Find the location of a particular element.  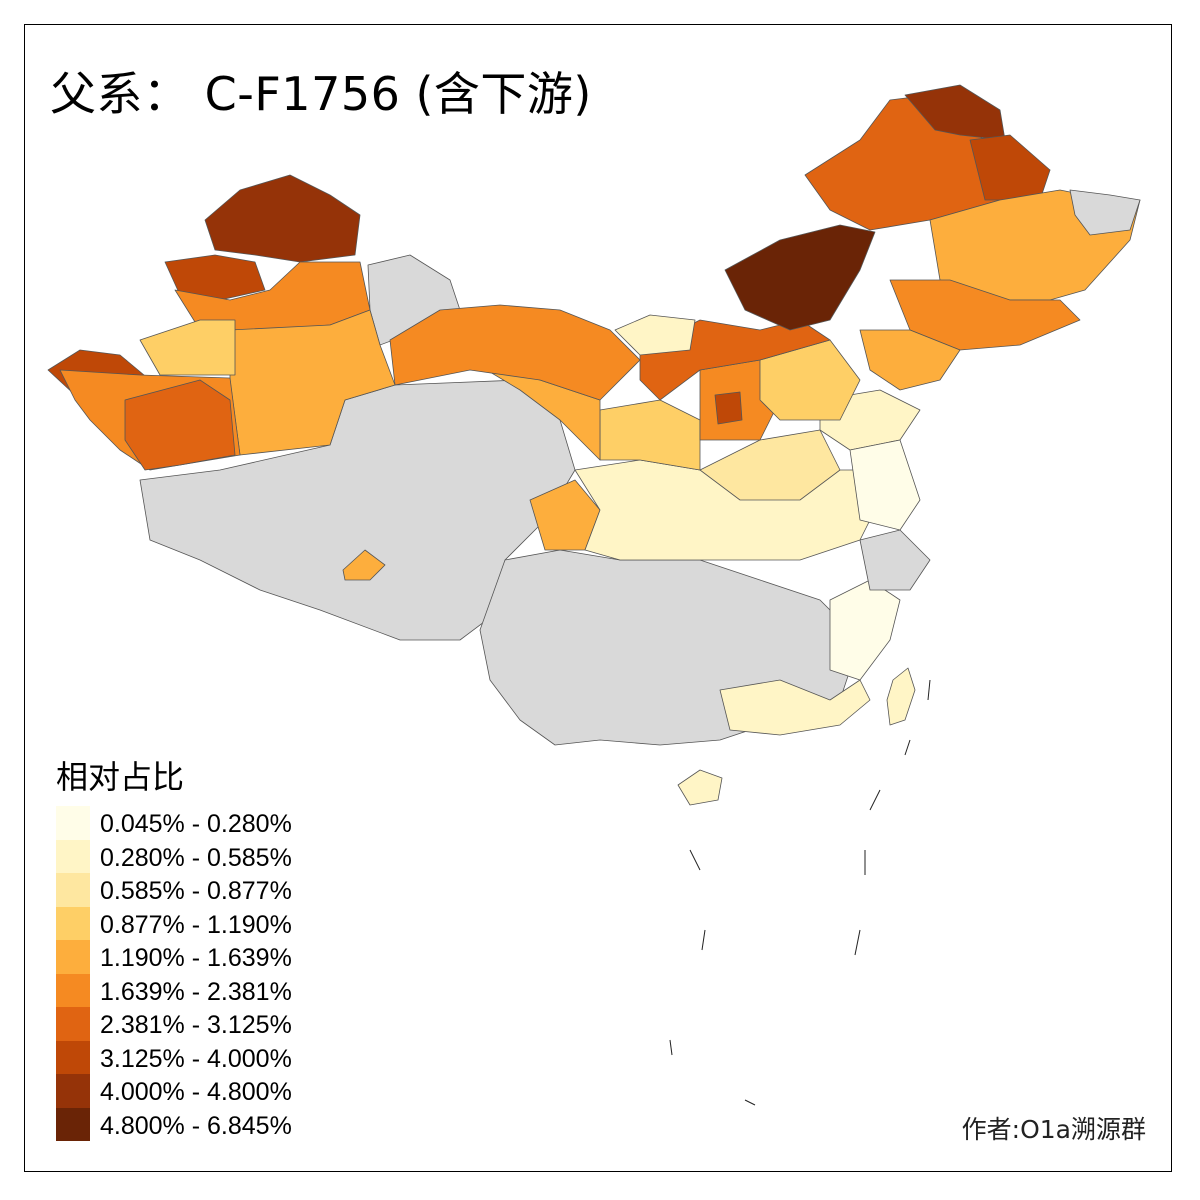

region-shaanxi is located at coordinates (650, 435).